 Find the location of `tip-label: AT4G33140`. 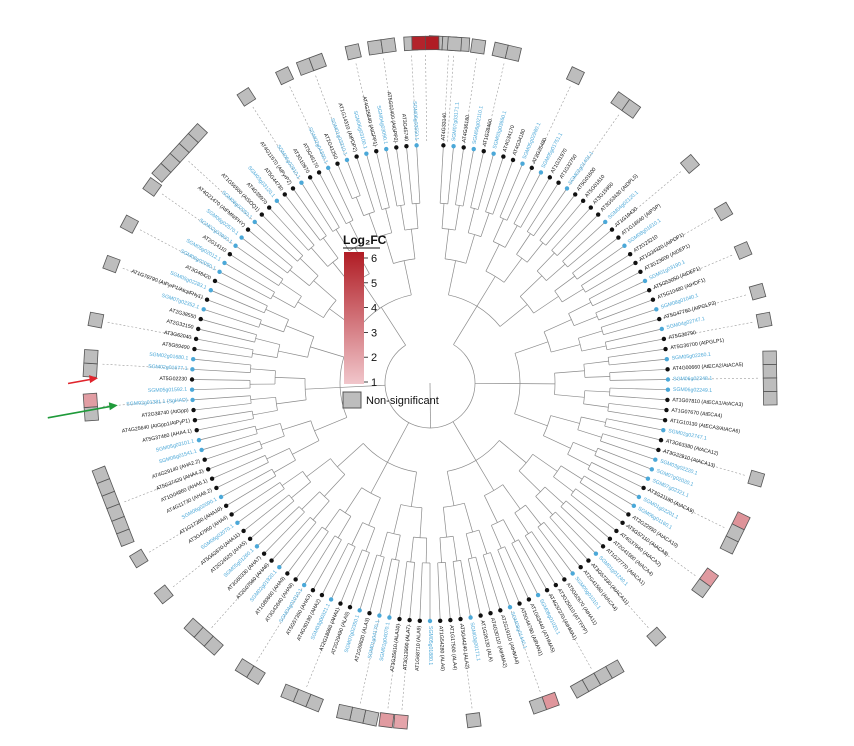

tip-label: AT4G33140 is located at coordinates (445, 127).